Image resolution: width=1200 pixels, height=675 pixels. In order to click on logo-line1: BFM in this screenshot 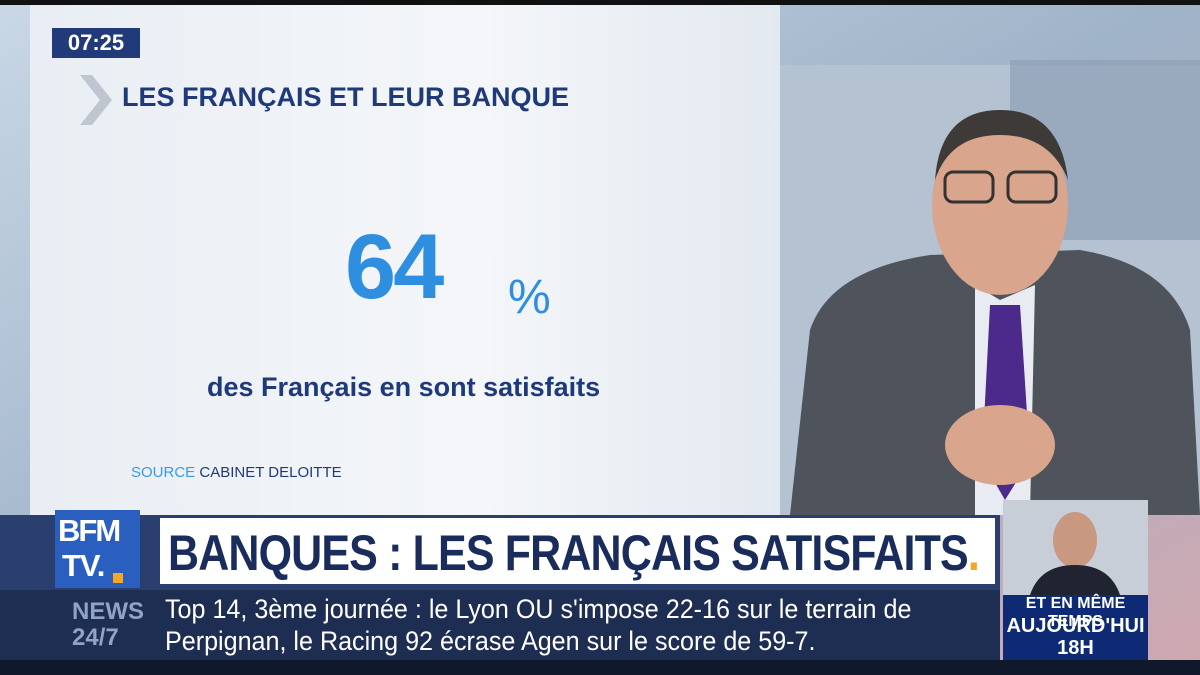, I will do `click(89, 530)`.